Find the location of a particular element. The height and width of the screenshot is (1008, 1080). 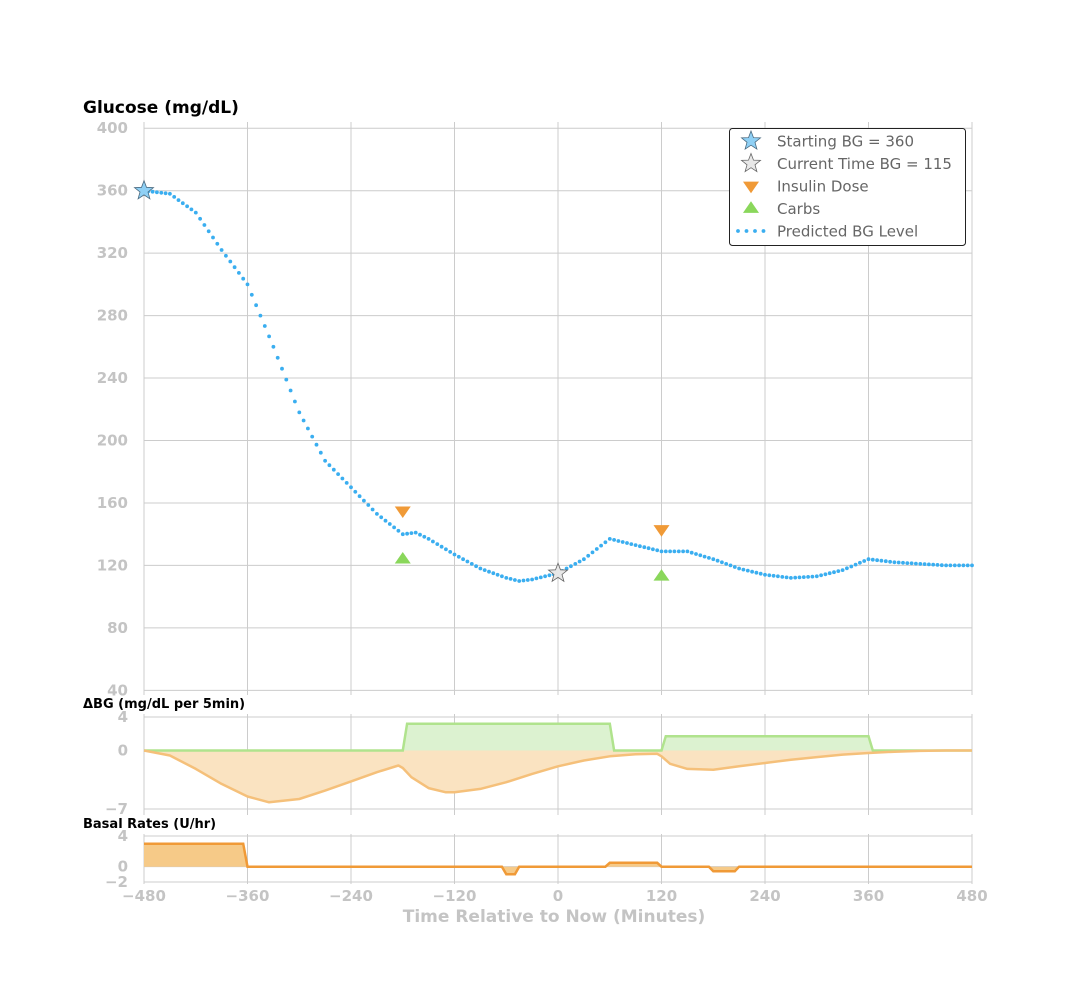

legend-carbs-swatch is located at coordinates (751, 207).